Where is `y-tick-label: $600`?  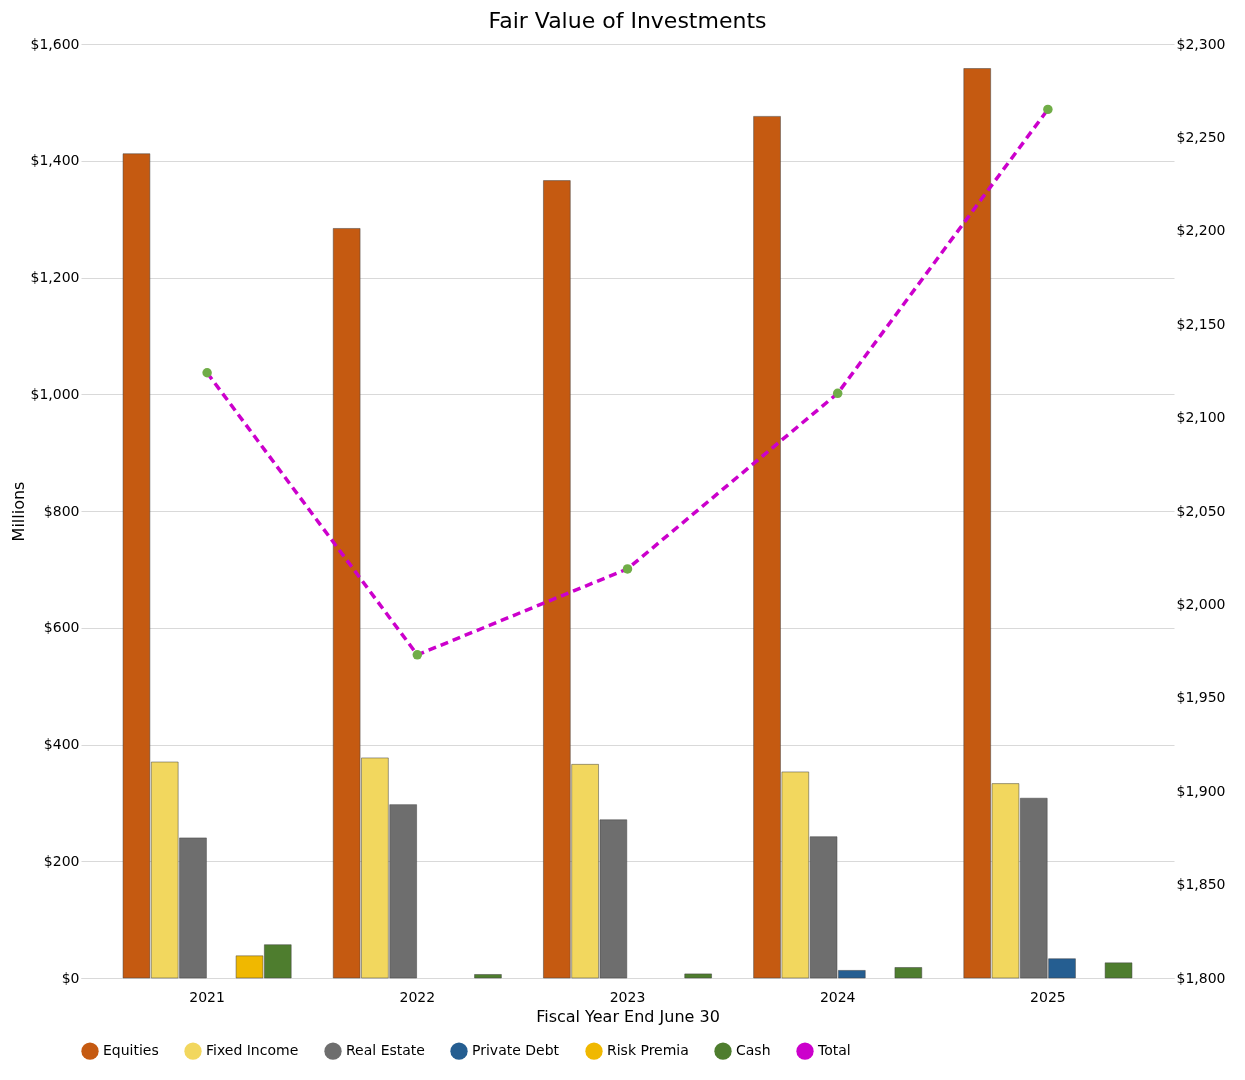
y-tick-label: $600 is located at coordinates (61, 627).